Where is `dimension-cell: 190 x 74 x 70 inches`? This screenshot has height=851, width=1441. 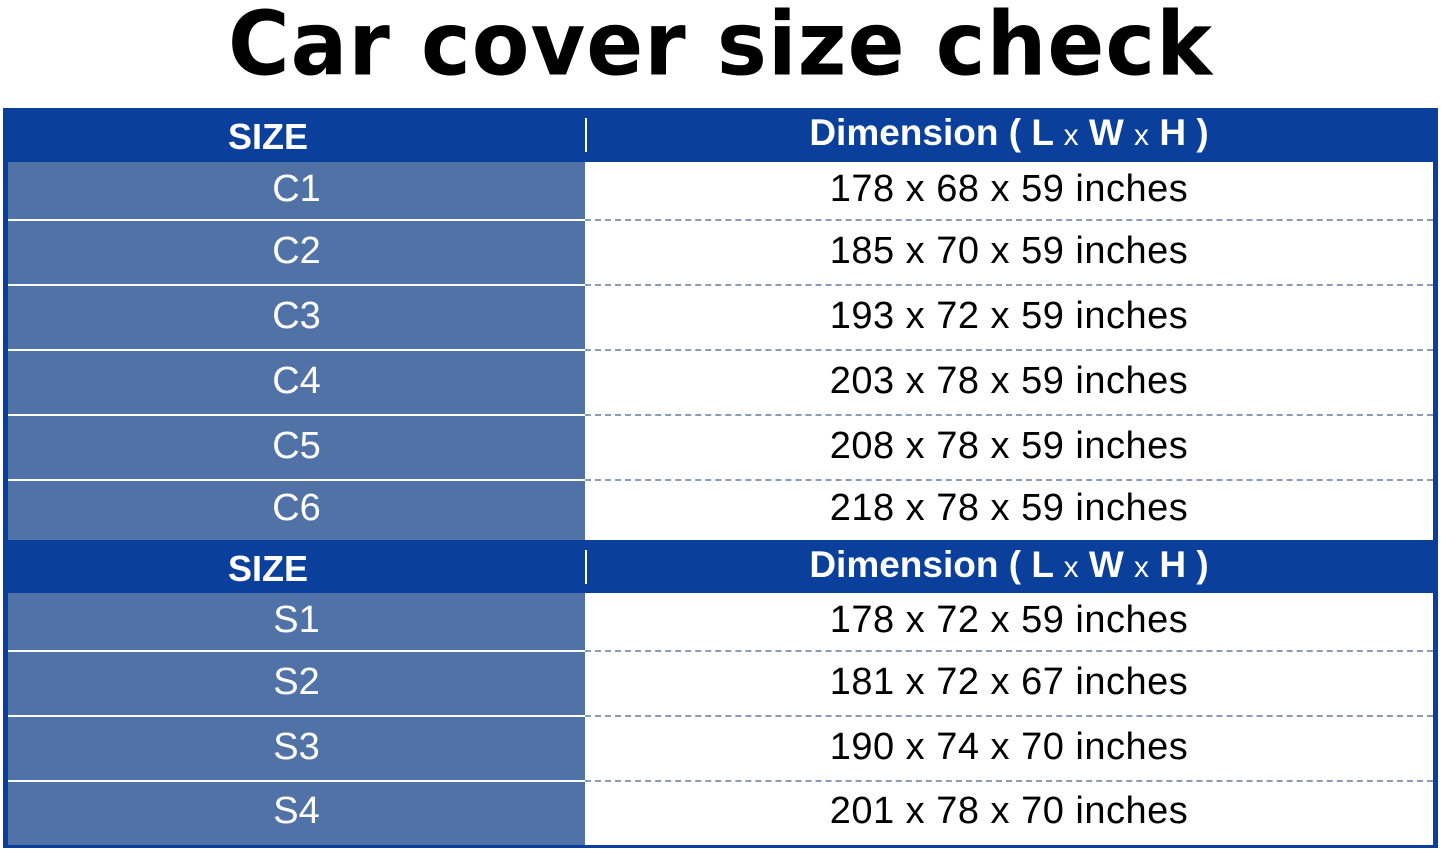
dimension-cell: 190 x 74 x 70 inches is located at coordinates (1009, 749).